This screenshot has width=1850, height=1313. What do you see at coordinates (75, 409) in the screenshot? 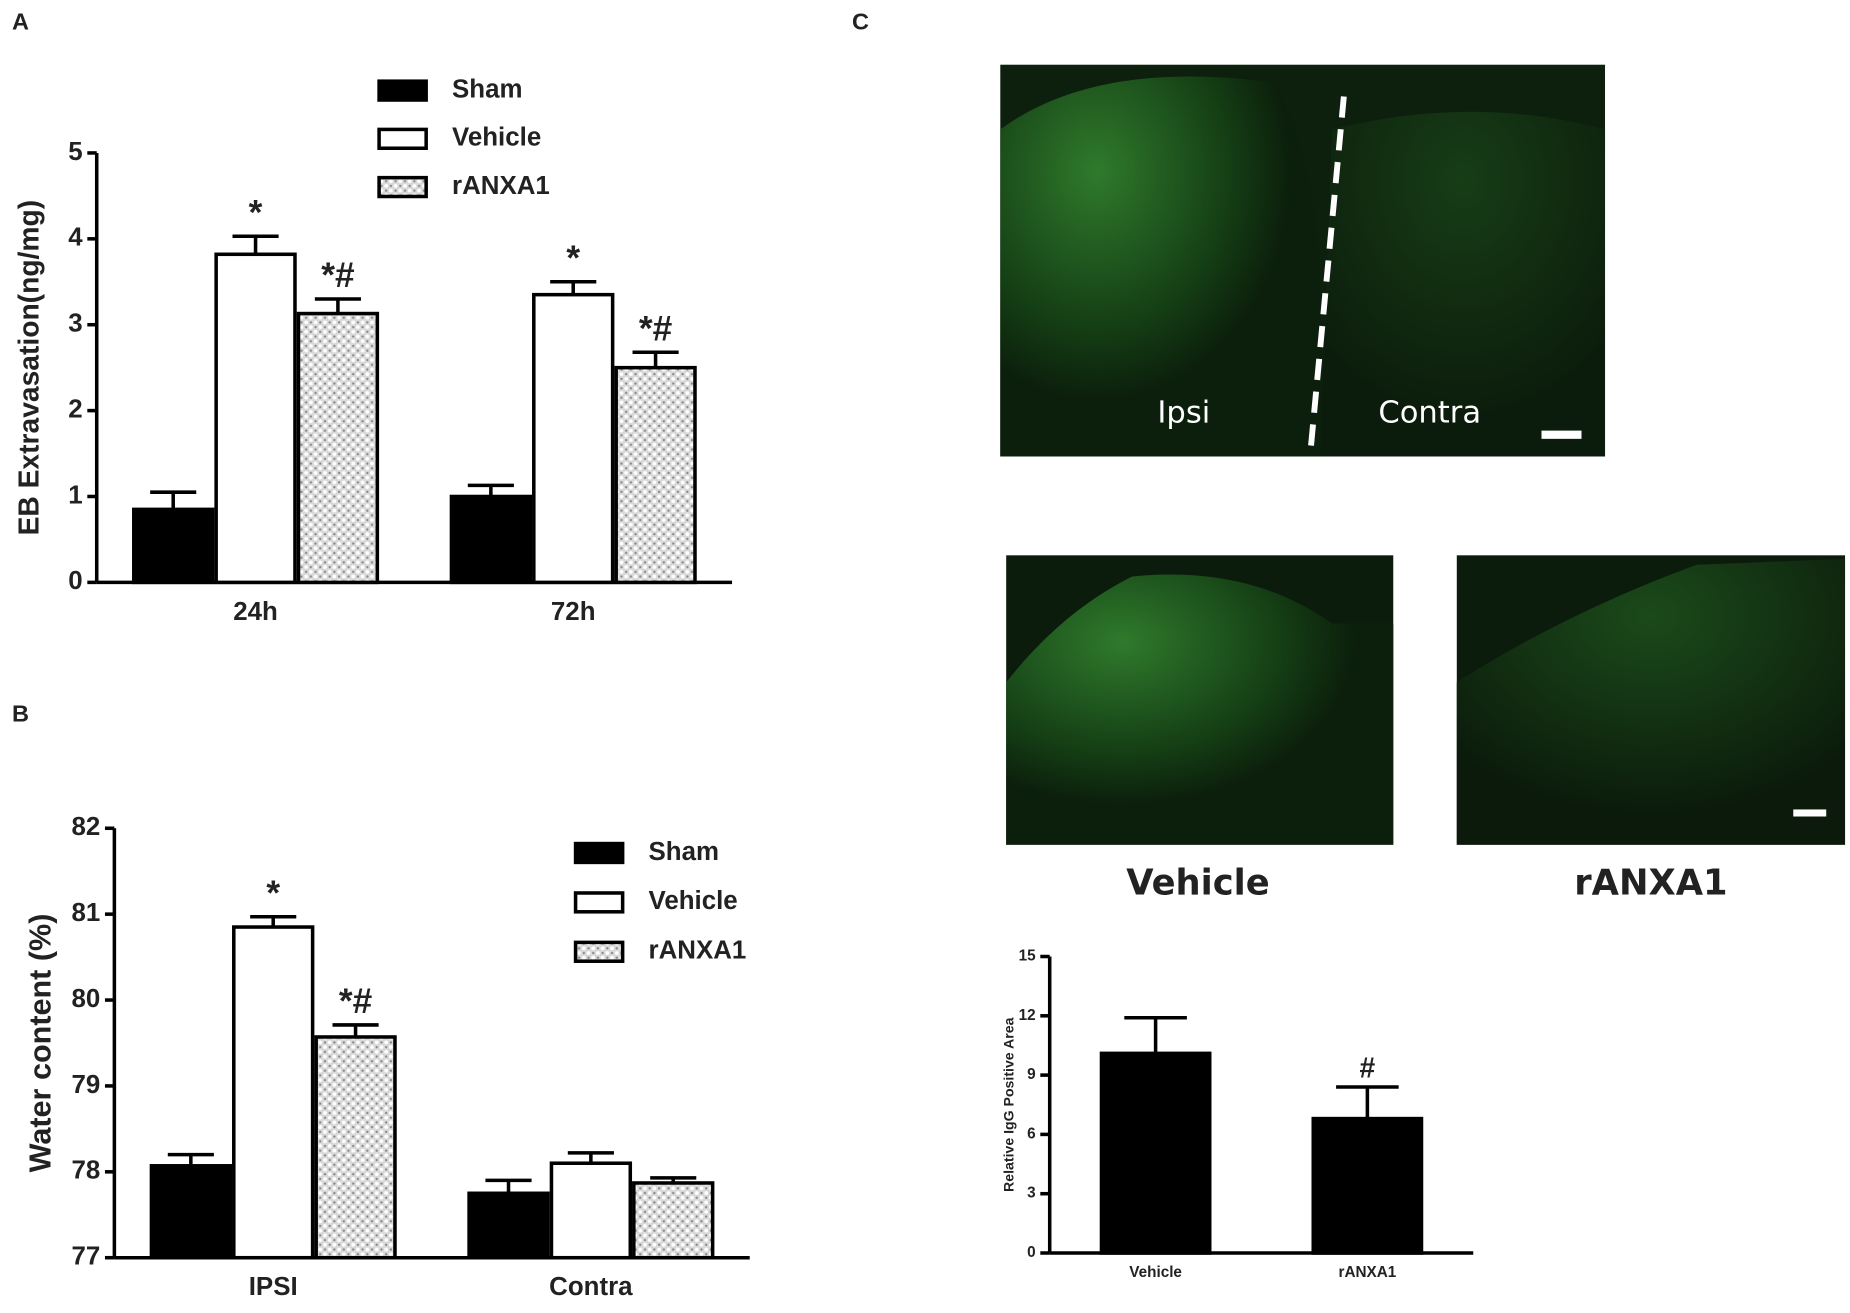
I see `y-tick-label: 2` at bounding box center [75, 409].